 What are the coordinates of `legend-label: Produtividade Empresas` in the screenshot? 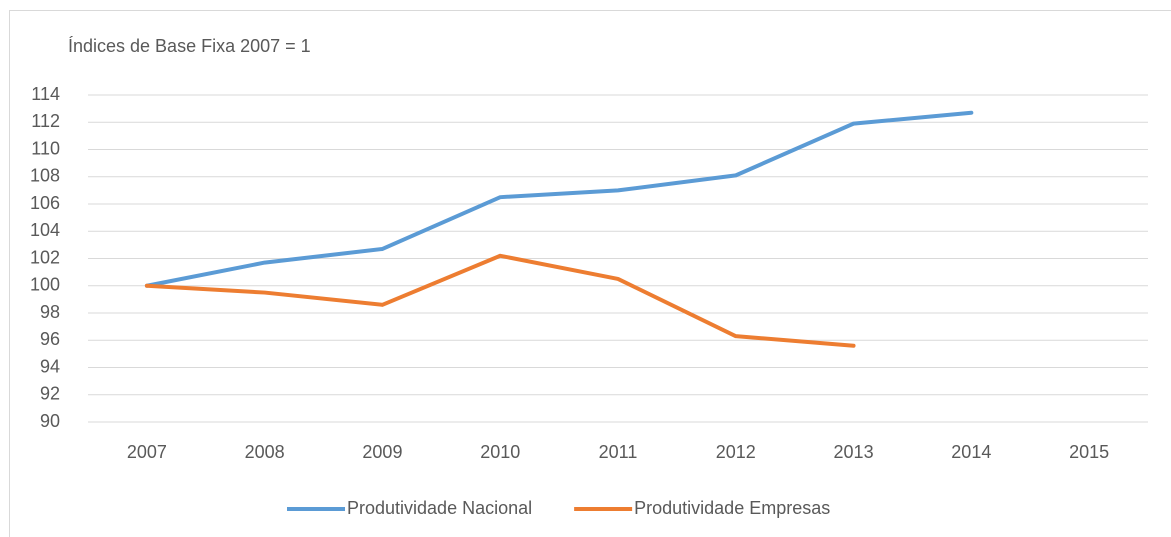 It's located at (732, 508).